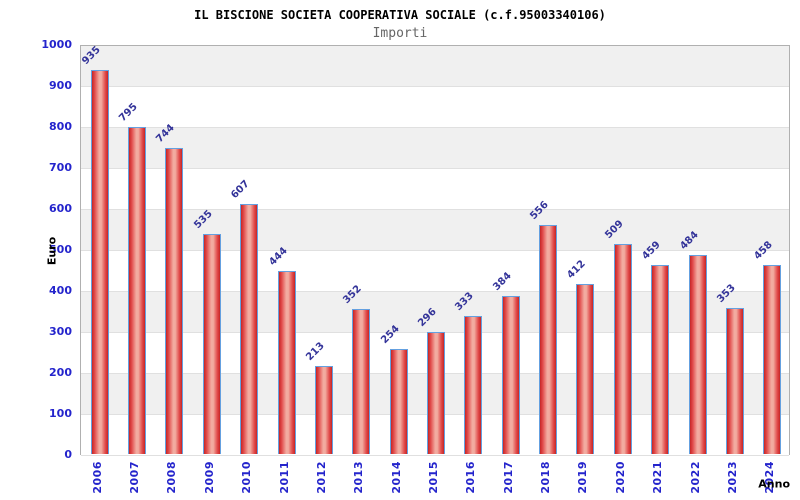  I want to click on y-tick-label: 900, so click(60, 85).